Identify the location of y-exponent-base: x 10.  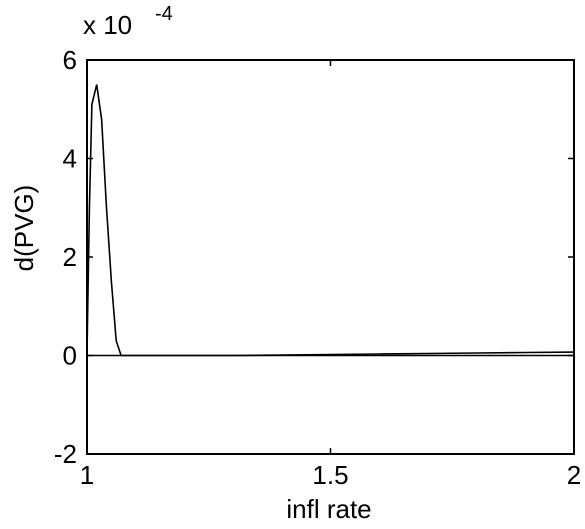
(107, 25).